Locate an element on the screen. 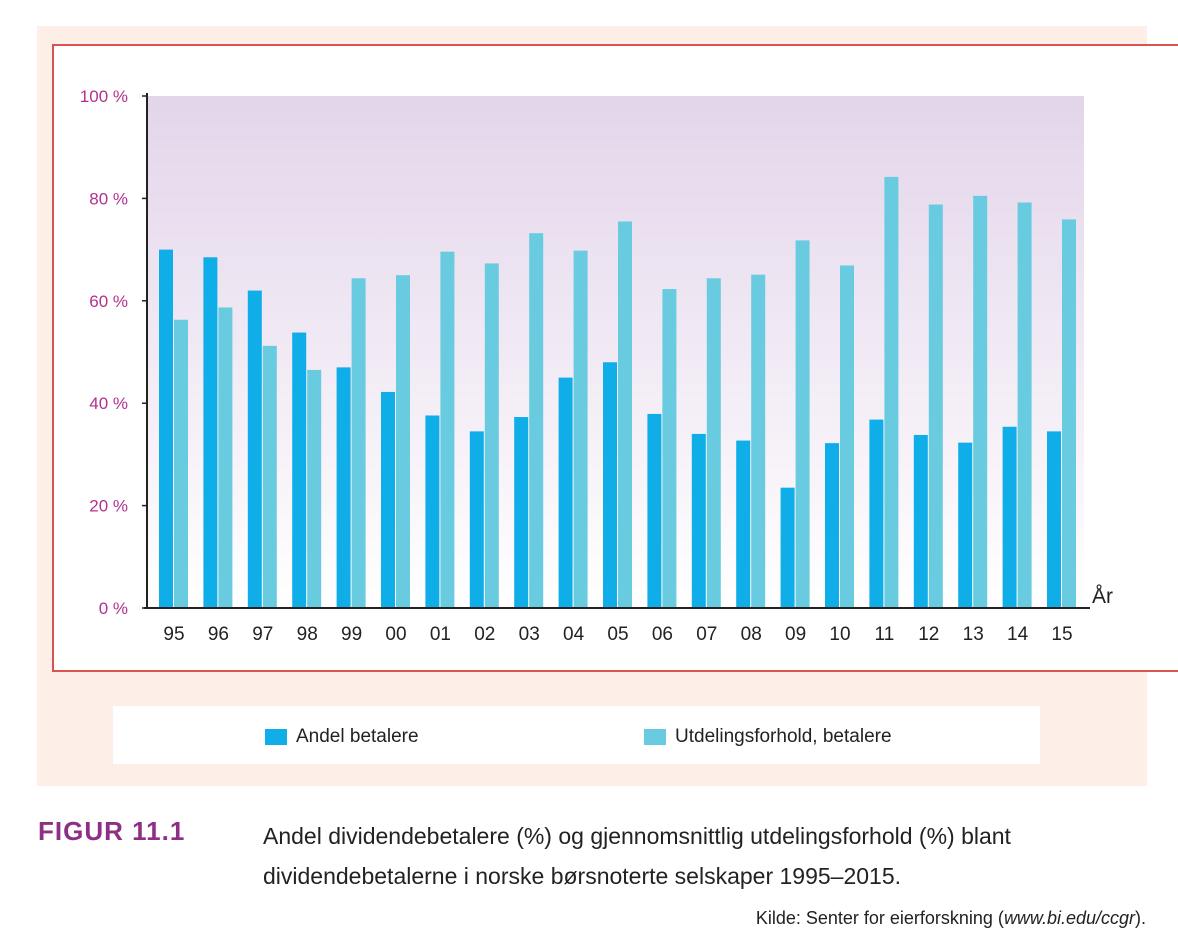  y-ticks: 0 % 20 % 40 % 60 % 80 % 100 % is located at coordinates (113, 352).